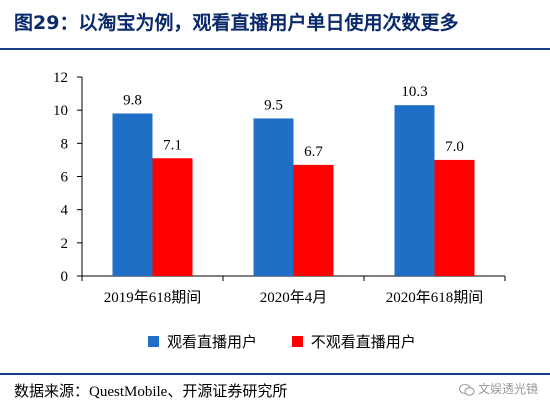  I want to click on x-category-label: 2020年4月, so click(294, 297).